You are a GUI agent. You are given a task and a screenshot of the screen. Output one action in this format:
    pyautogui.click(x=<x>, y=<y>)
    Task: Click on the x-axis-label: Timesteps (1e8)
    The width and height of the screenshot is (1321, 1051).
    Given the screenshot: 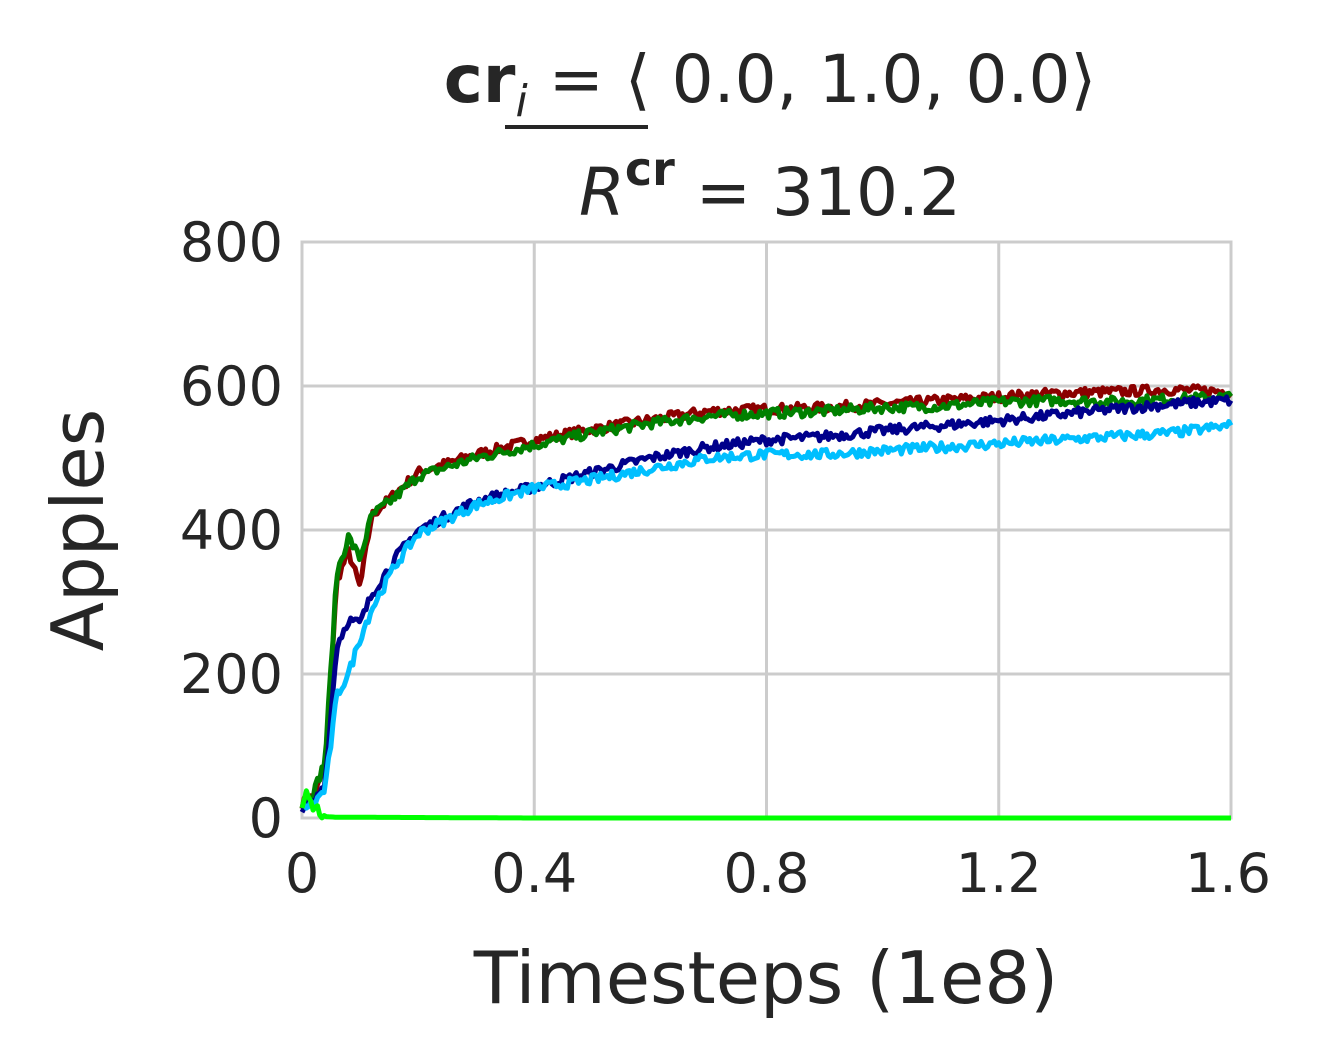 What is the action you would take?
    pyautogui.click(x=765, y=978)
    